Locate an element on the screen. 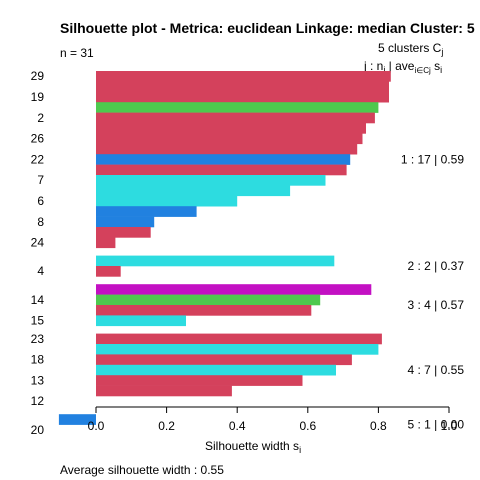 The width and height of the screenshot is (480, 480). row-label: 22 is located at coordinates (38, 159).